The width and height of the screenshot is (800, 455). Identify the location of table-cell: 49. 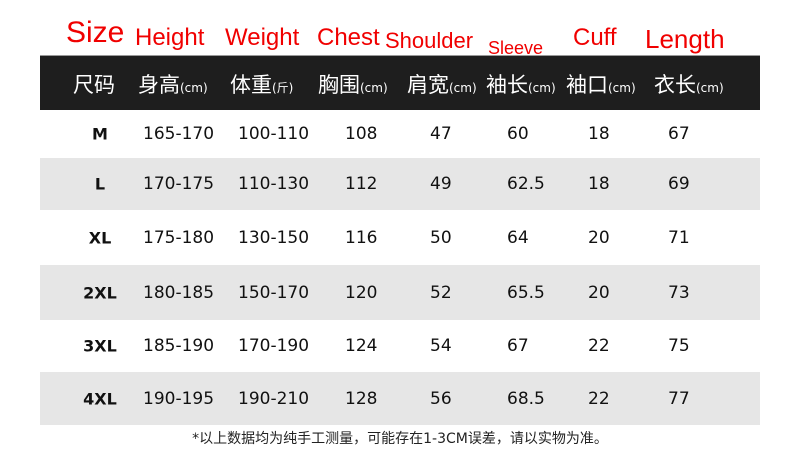
(441, 184).